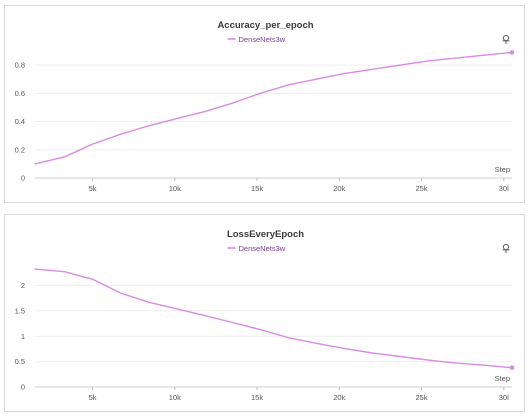 The image size is (529, 418). I want to click on loss-last-point, so click(512, 367).